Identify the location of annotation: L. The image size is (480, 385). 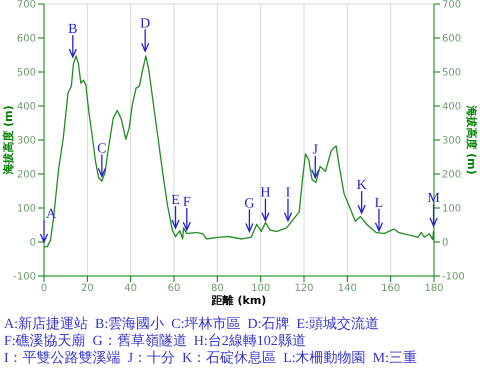
(379, 203).